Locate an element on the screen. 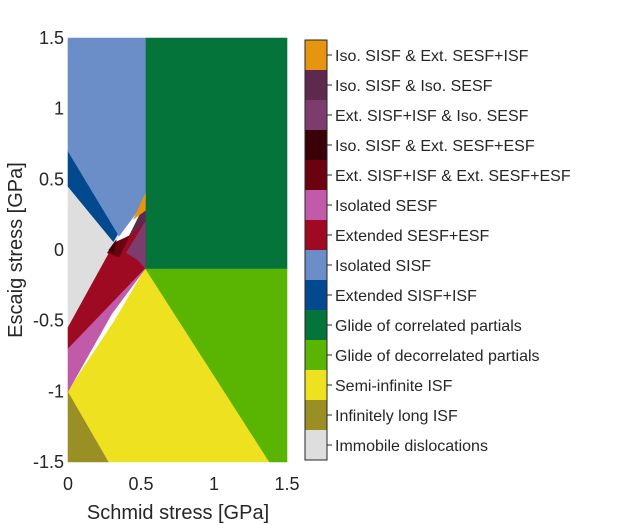  legend-label-iso-sisf-iso-sesf: Iso. SISF & Iso. SESF is located at coordinates (414, 86).